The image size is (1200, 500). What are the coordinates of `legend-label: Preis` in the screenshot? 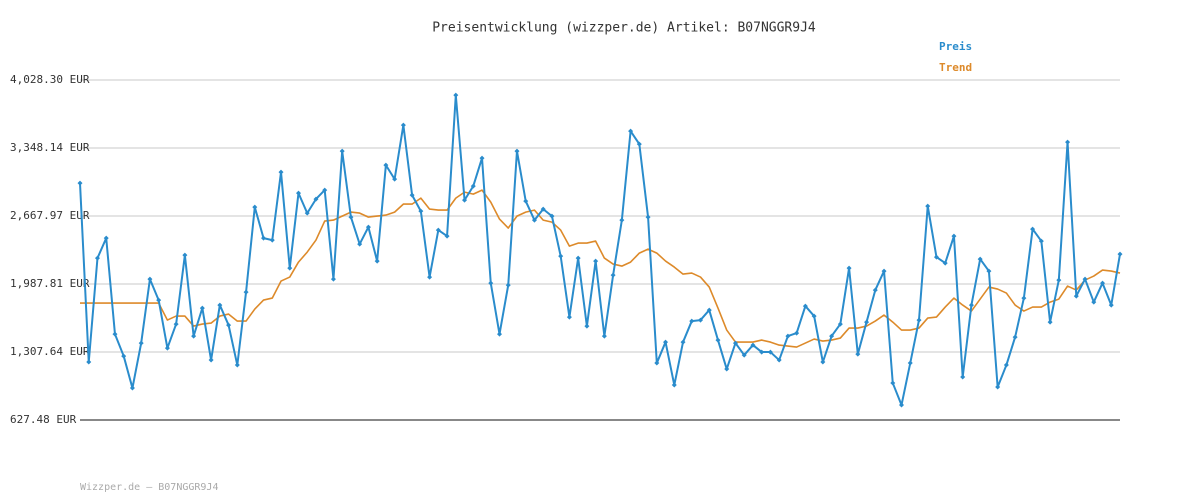 It's located at (955, 46).